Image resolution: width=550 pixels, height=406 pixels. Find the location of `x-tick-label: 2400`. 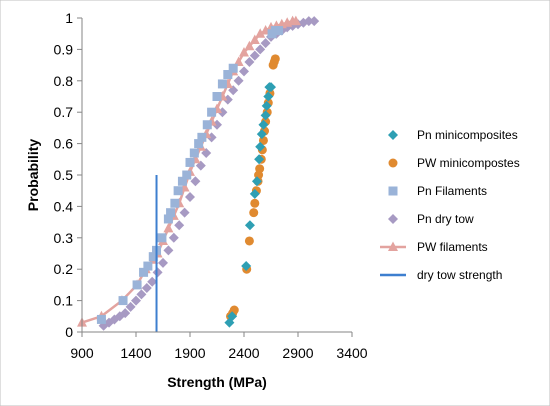

x-tick-label: 2400 is located at coordinates (243, 353).